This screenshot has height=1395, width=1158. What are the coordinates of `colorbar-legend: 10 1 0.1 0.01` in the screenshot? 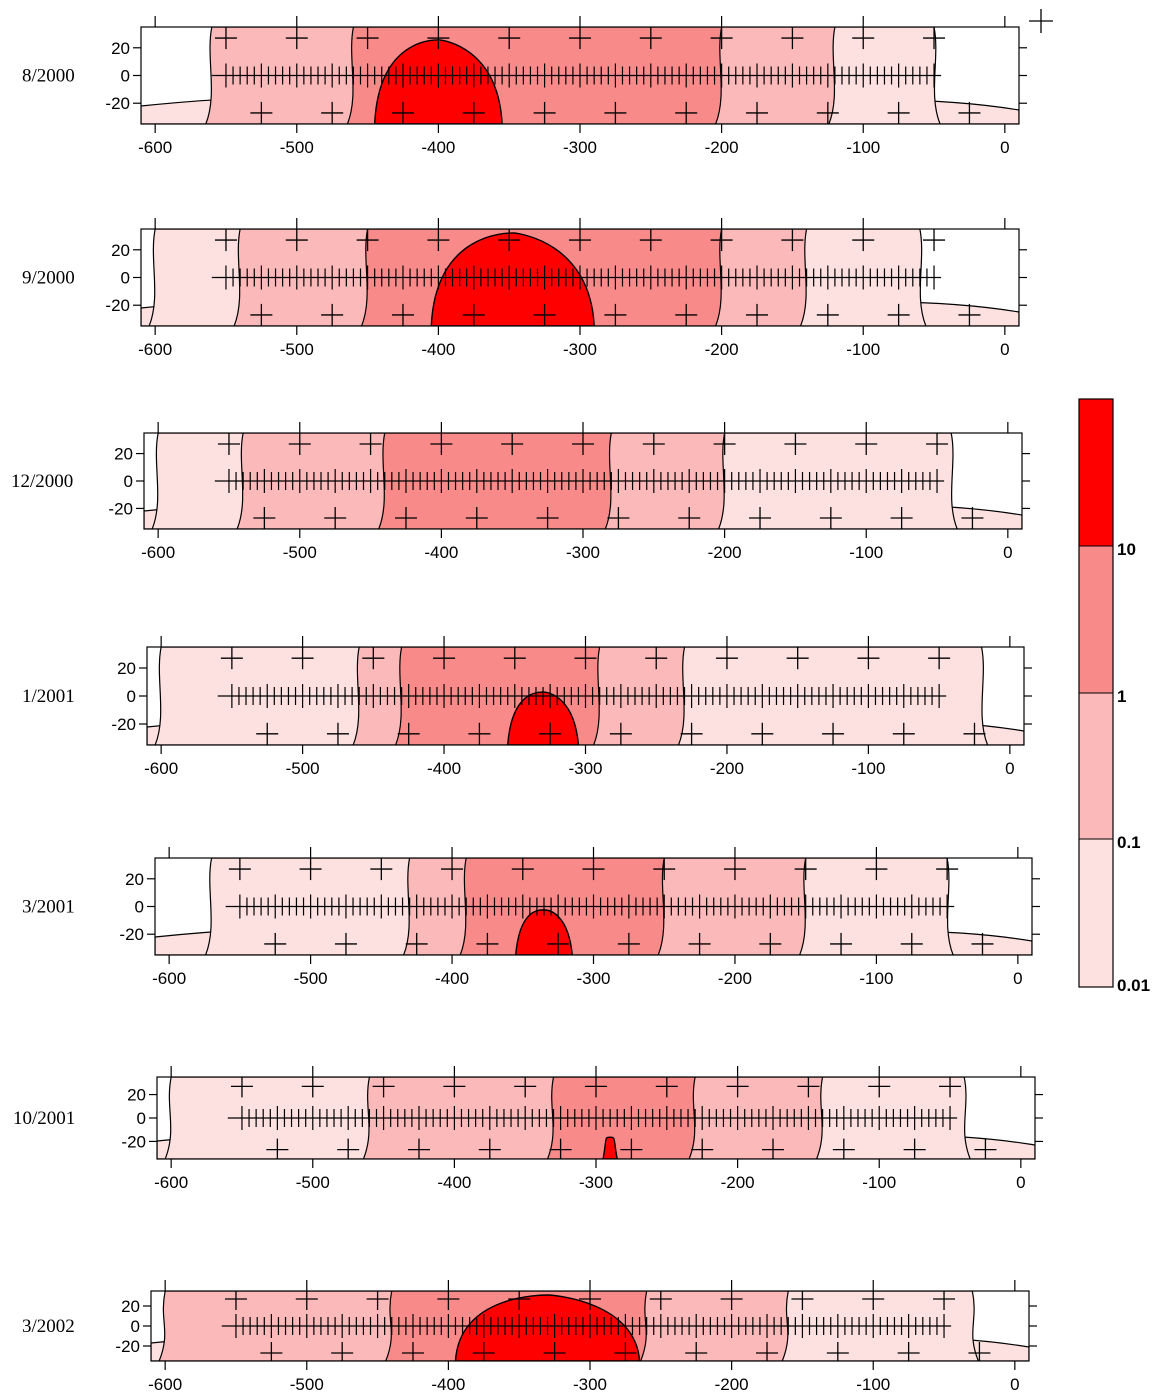 It's located at (1114, 696).